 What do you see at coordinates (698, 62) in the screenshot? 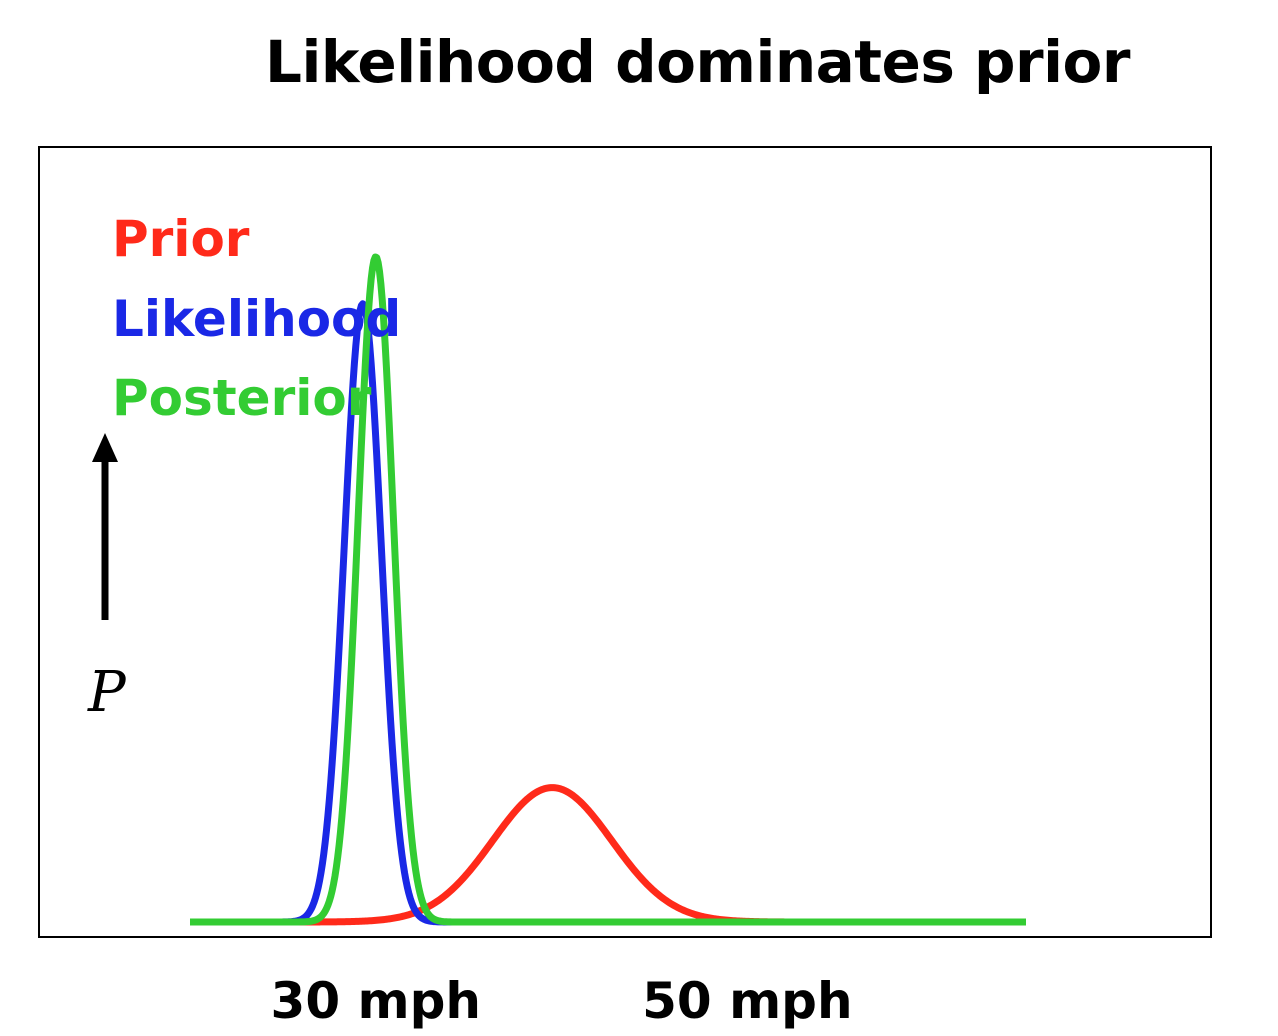
I see `chart-title: Likelihood dominates prior` at bounding box center [698, 62].